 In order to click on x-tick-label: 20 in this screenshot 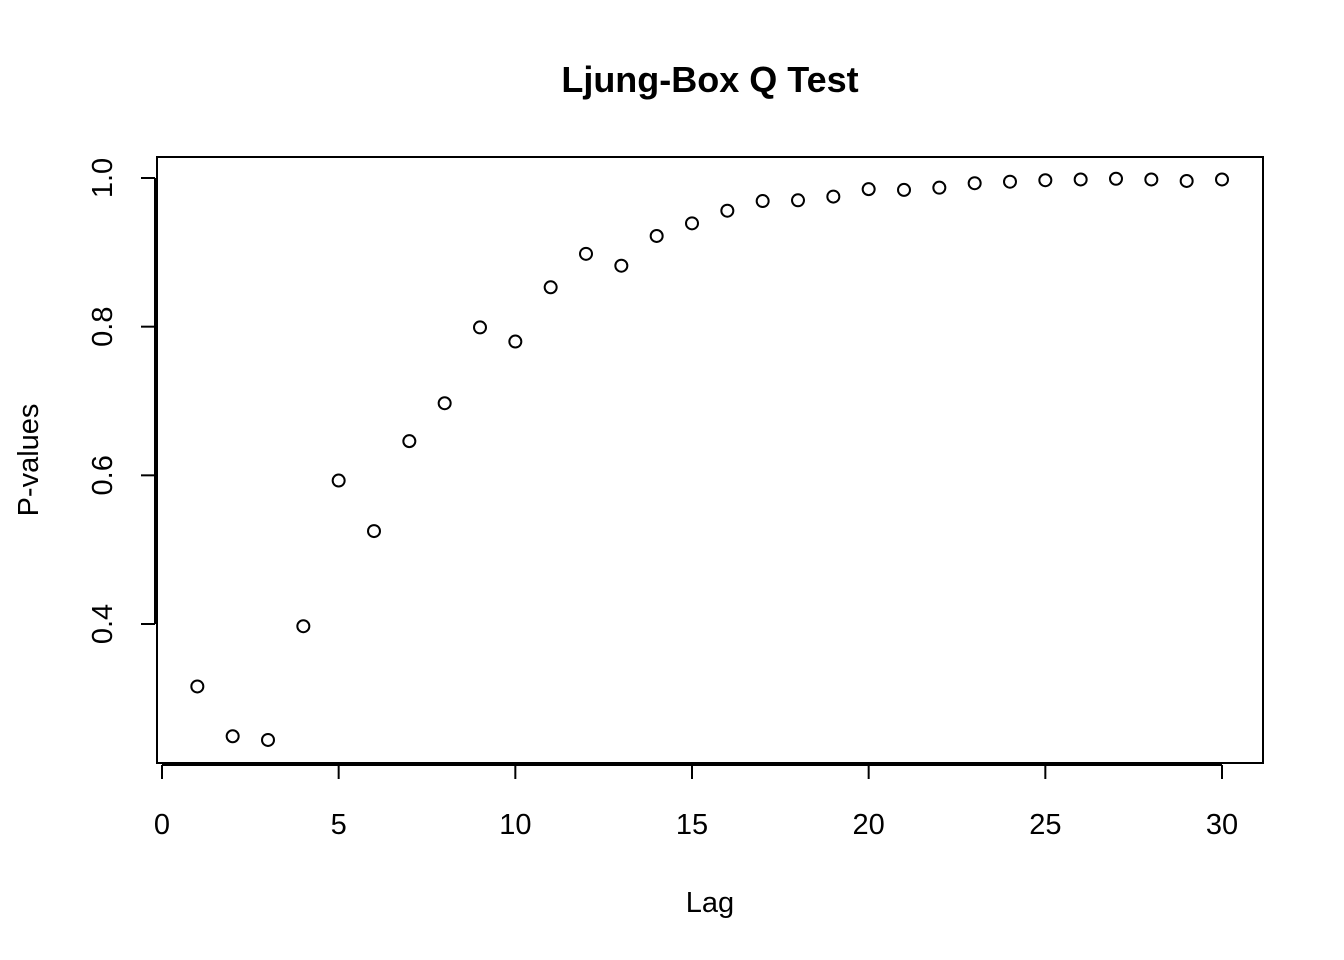, I will do `click(869, 825)`.